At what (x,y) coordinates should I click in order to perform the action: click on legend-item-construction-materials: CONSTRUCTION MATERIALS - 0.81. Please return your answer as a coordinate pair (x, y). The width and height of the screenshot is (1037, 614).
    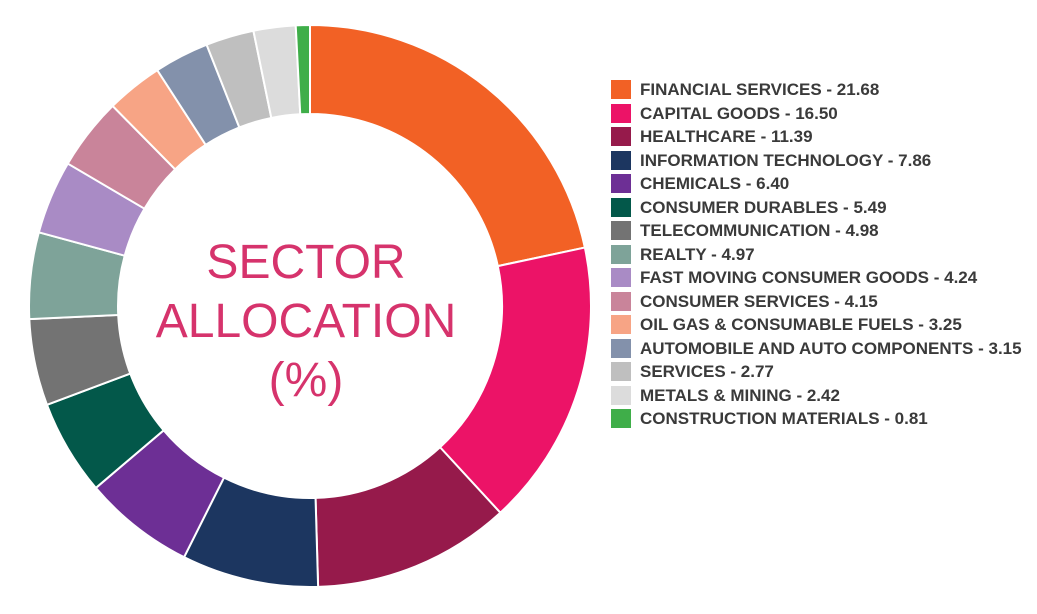
    Looking at the image, I should click on (821, 419).